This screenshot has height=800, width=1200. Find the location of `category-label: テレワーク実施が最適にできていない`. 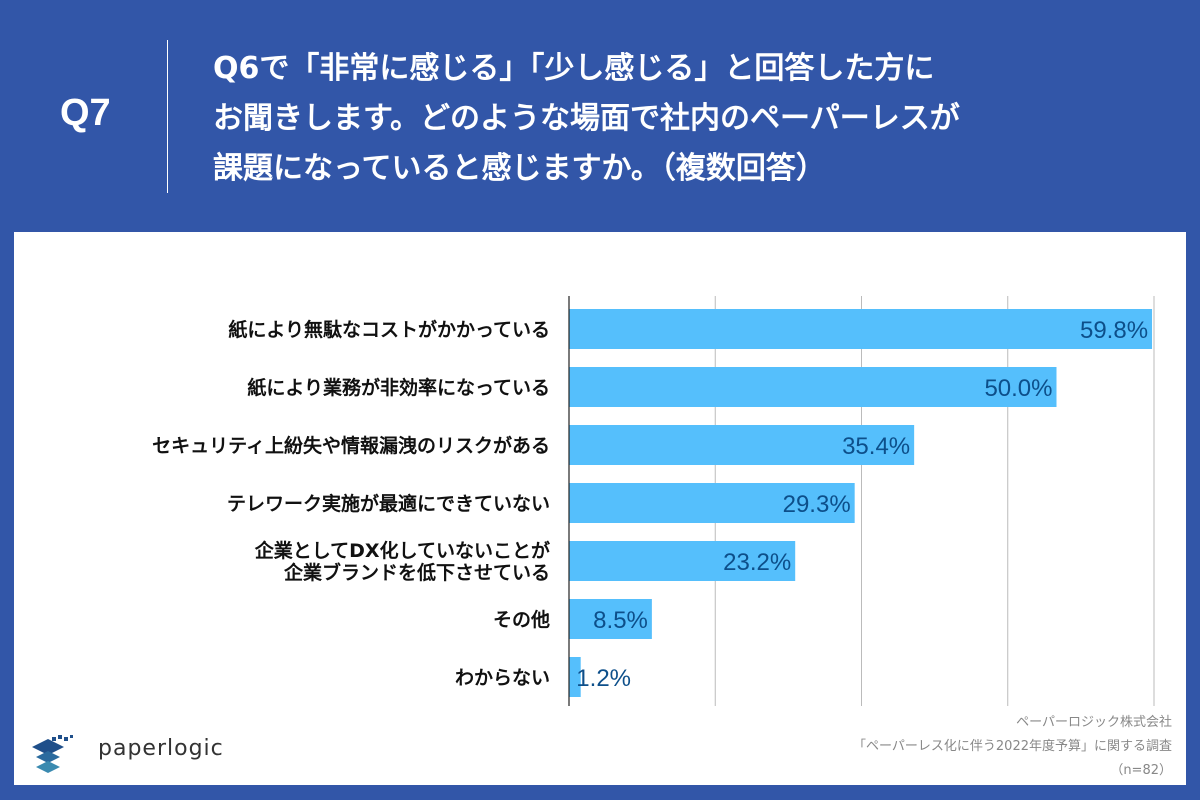

category-label: テレワーク実施が最適にできていない is located at coordinates (388, 503).